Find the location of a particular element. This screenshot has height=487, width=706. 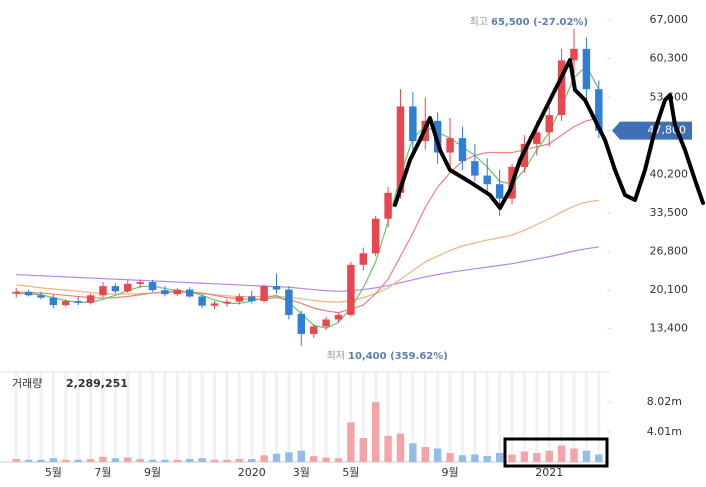

y-tick-label: 33,500 is located at coordinates (669, 212).